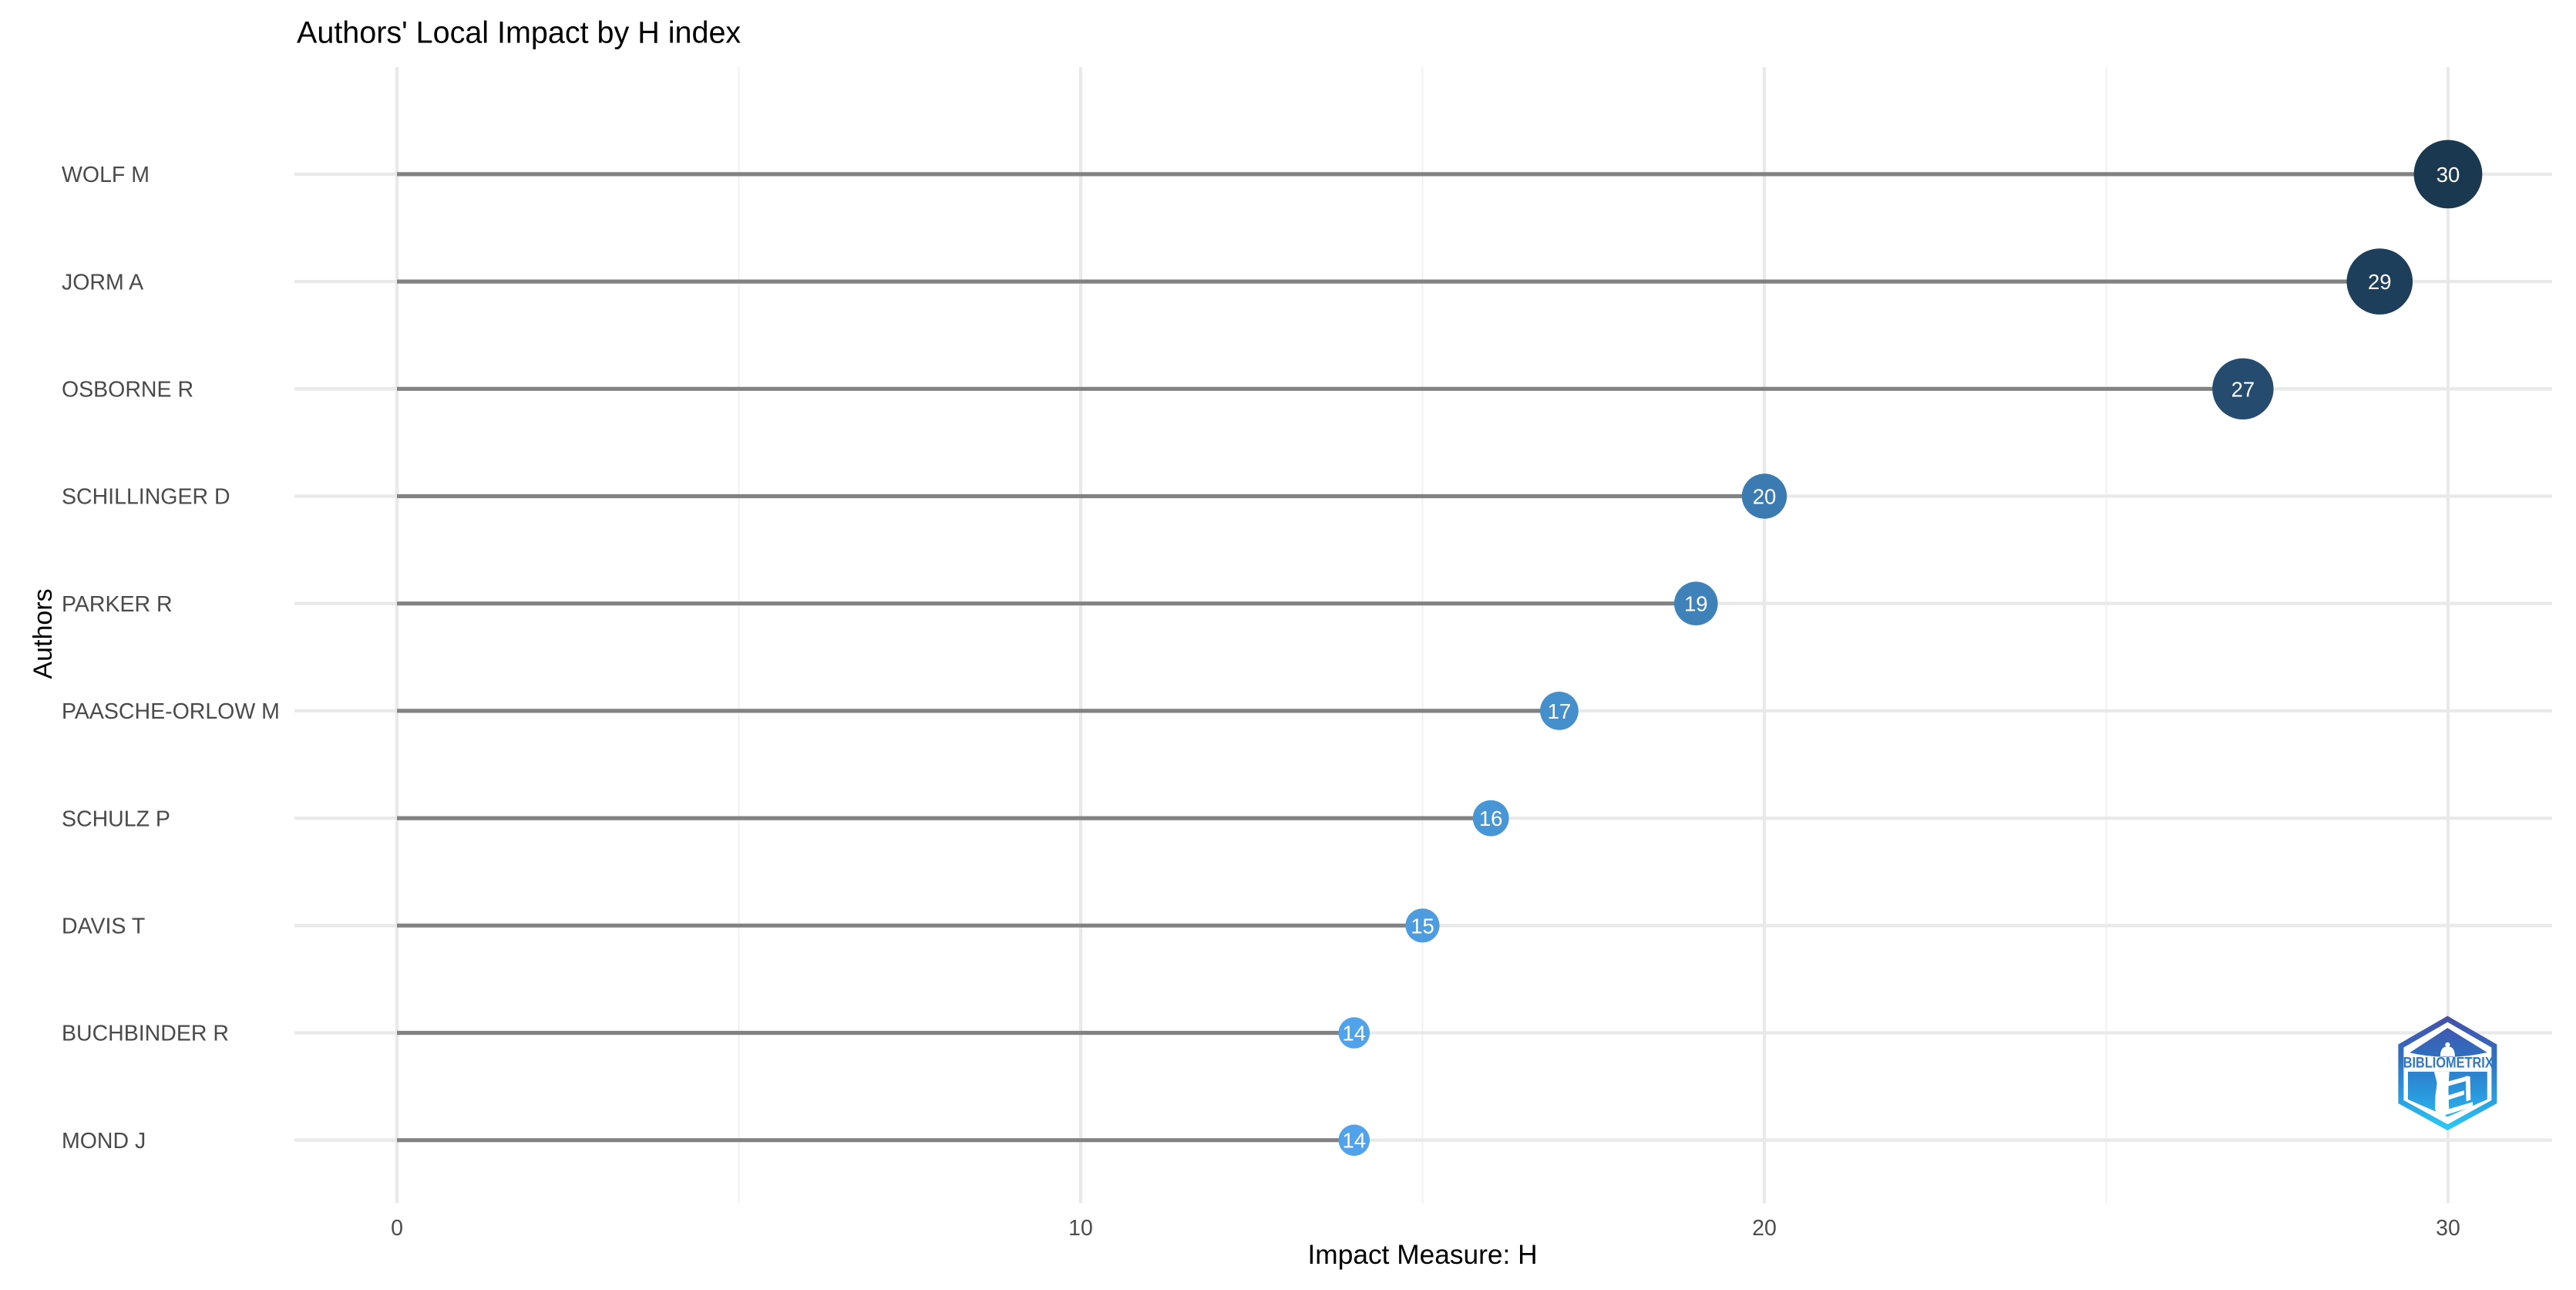 The height and width of the screenshot is (1290, 2576). What do you see at coordinates (519, 33) in the screenshot?
I see `svg-text:Authors' Local Impact by H ind: Authors' Local Impact by H index` at bounding box center [519, 33].